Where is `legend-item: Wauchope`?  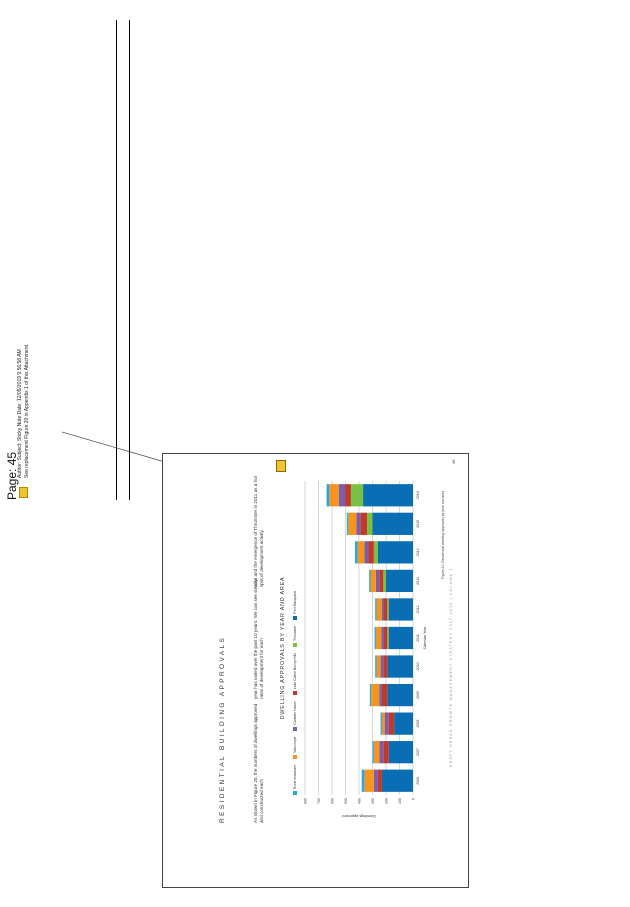
legend-item: Wauchope is located at coordinates (295, 748).